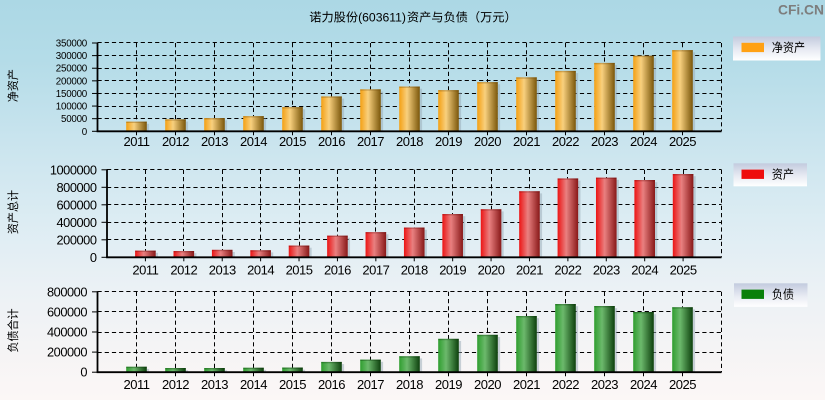 This screenshot has height=400, width=825. Describe the element at coordinates (72, 69) in the screenshot. I see `svg-text: 250000` at that location.